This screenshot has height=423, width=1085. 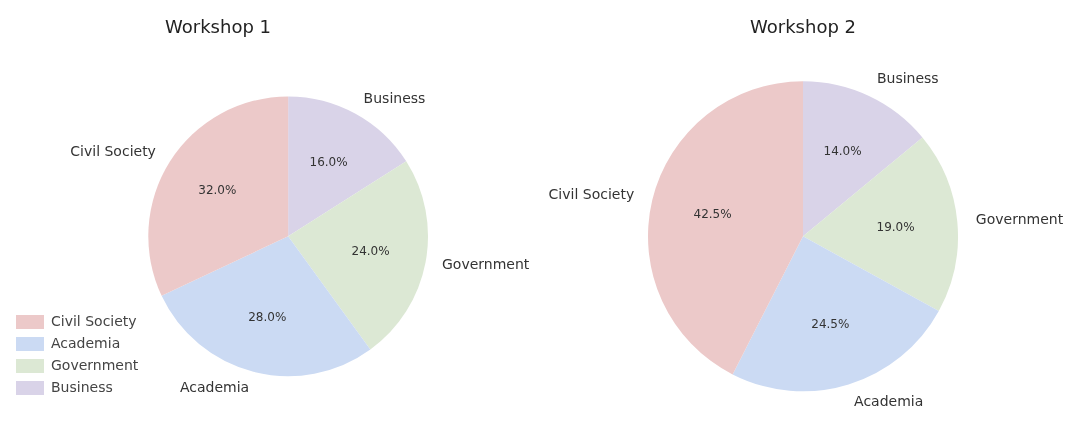 What do you see at coordinates (830, 324) in the screenshot?
I see `data-label: 24.5%` at bounding box center [830, 324].